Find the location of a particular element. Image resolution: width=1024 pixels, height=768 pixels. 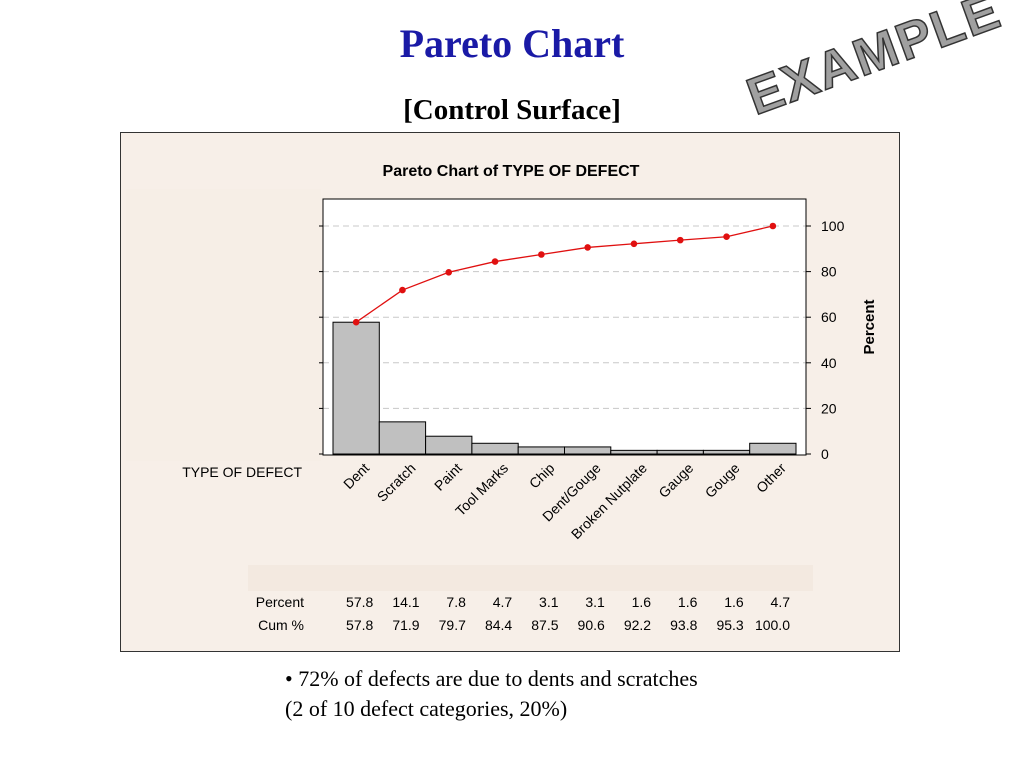

plot-left-panel is located at coordinates (223, 325).